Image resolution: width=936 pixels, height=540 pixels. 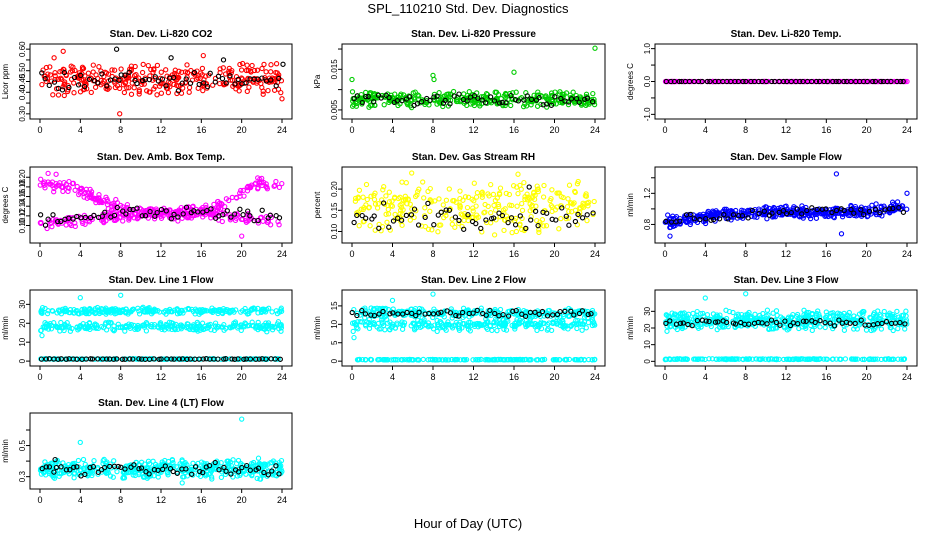 I want to click on x-tick-label: 8, so click(x=745, y=130).